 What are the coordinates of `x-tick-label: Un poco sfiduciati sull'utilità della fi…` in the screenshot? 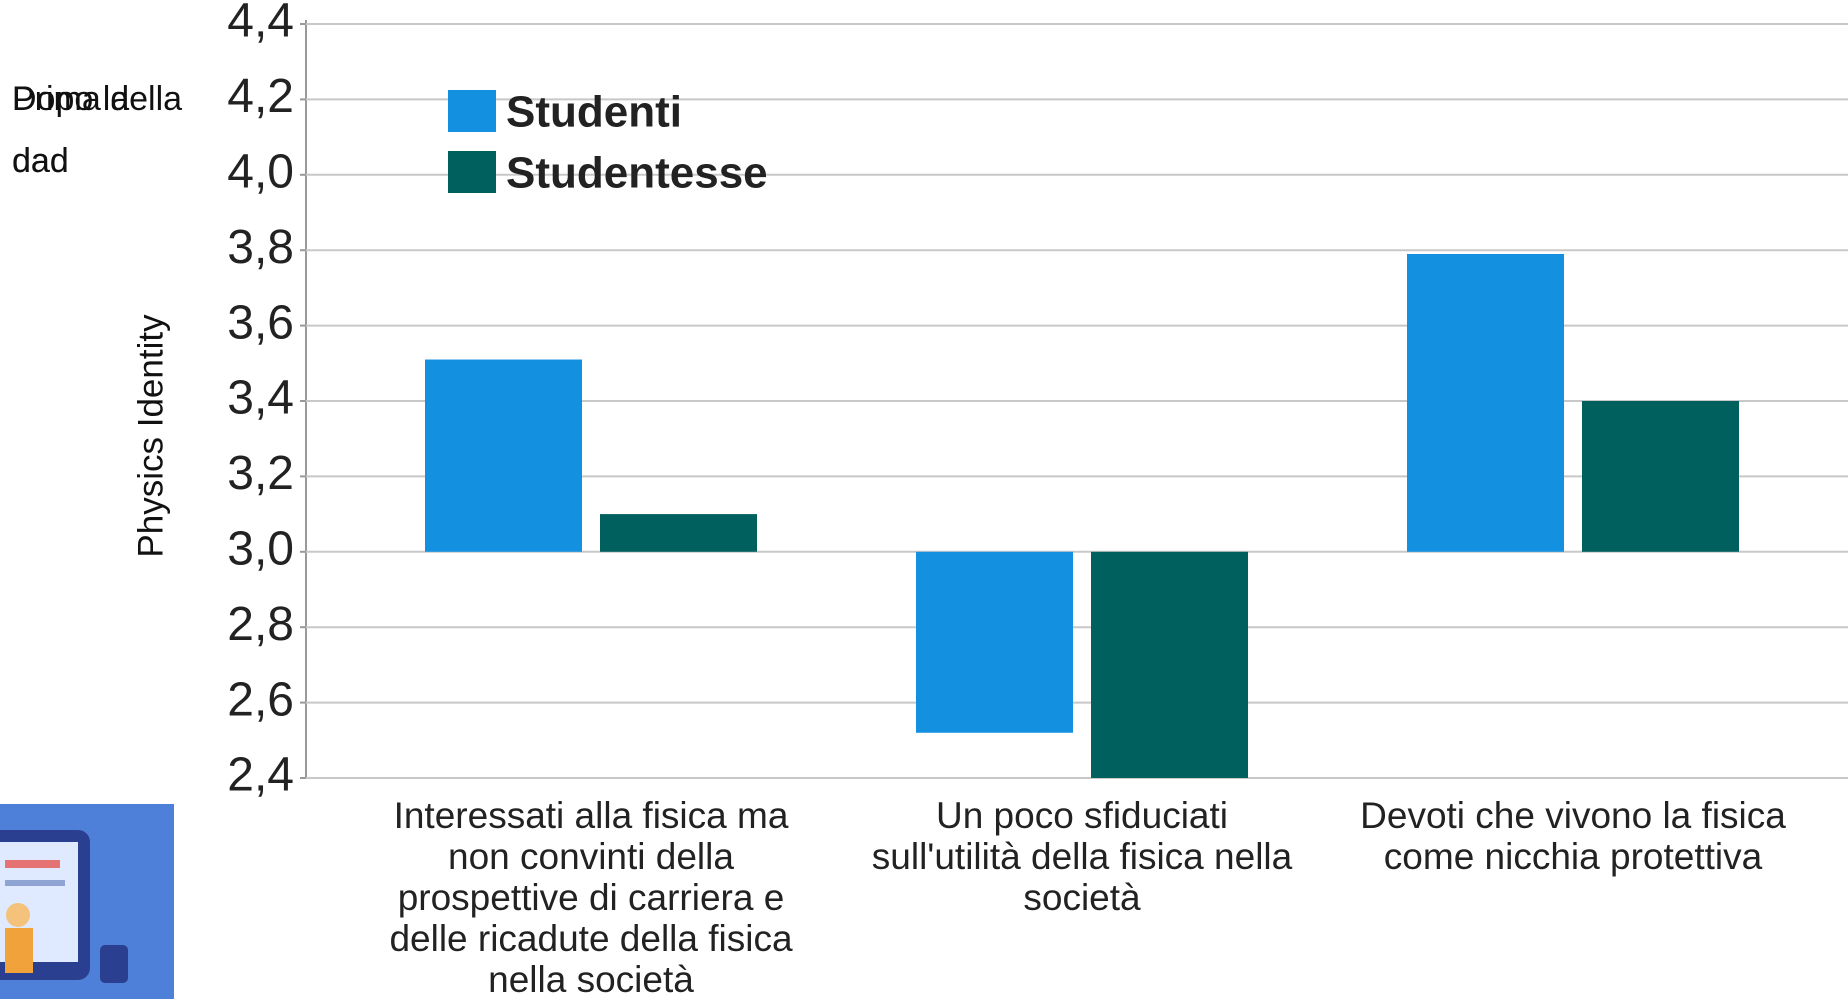 It's located at (1082, 856).